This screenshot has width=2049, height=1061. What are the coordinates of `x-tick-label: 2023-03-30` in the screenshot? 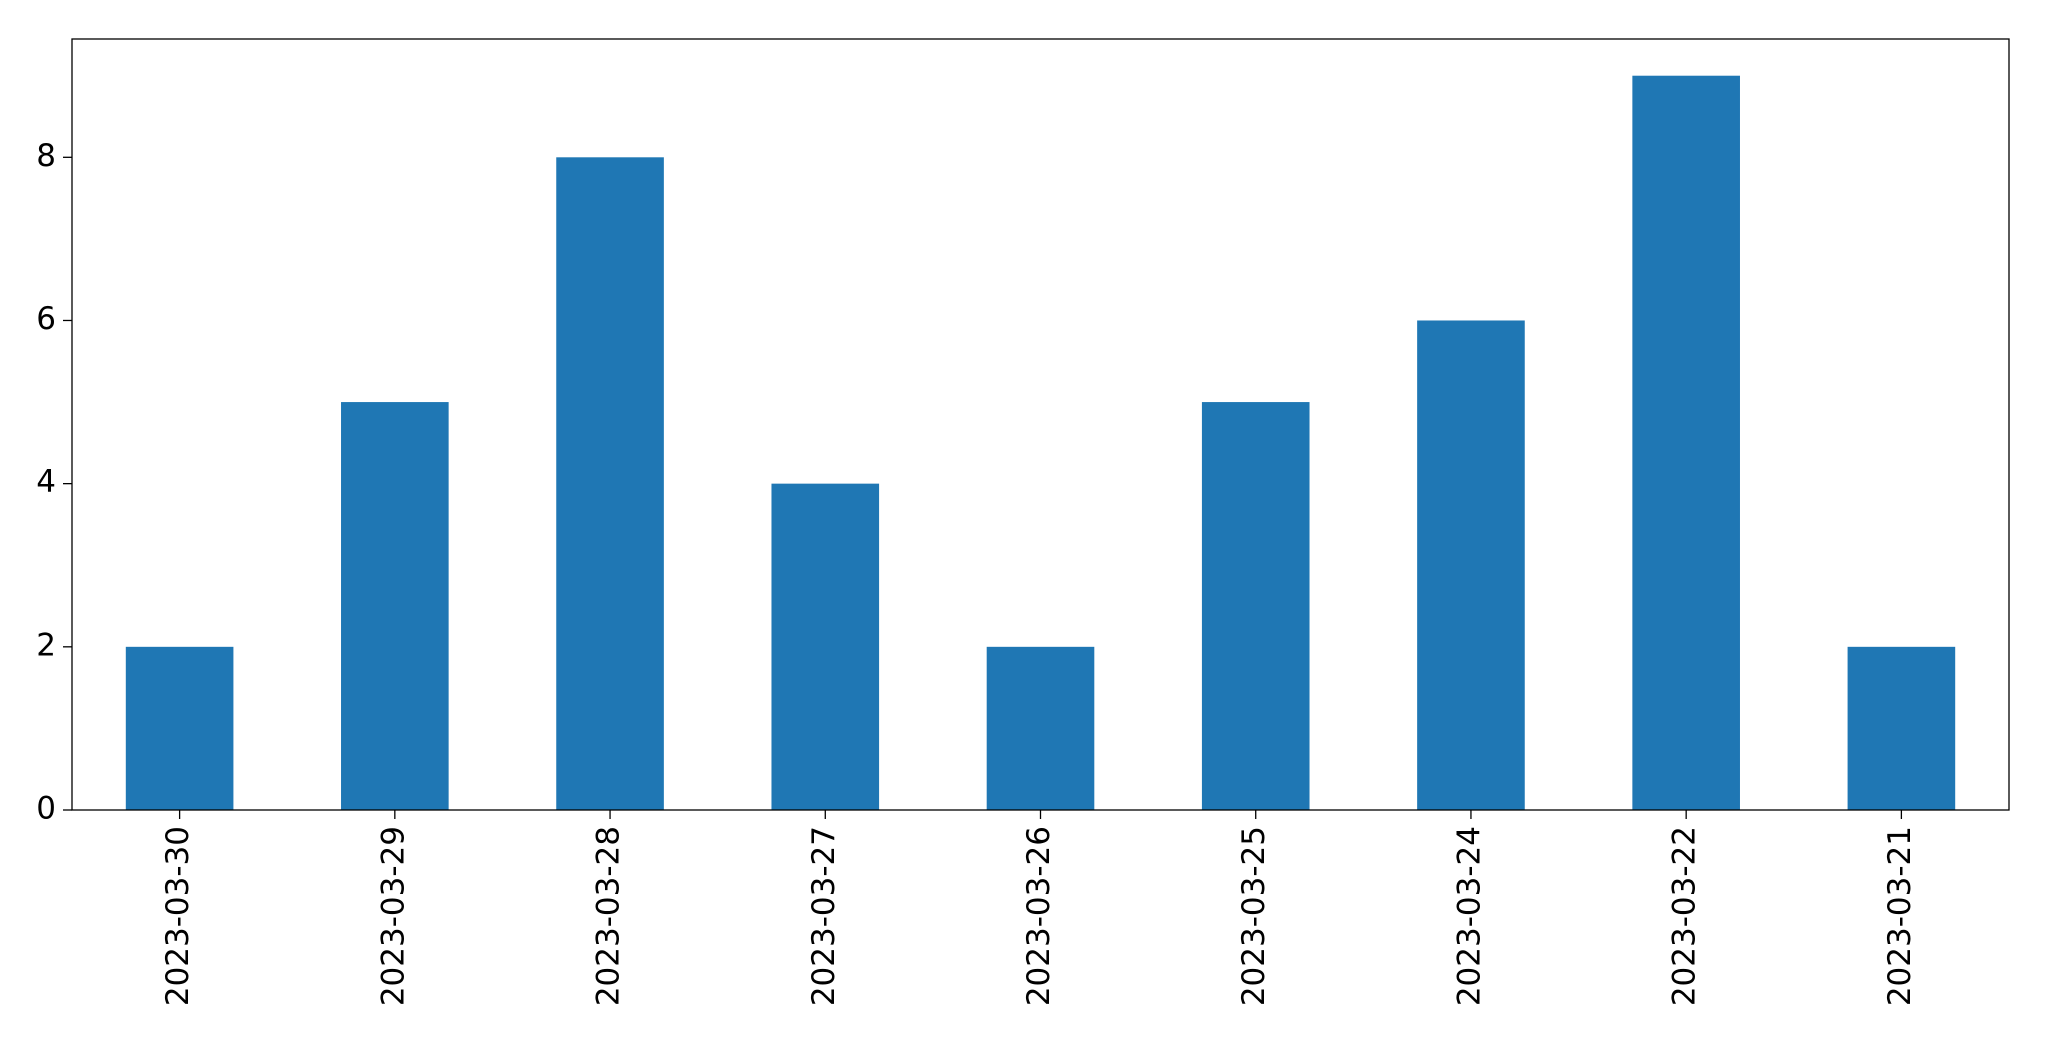 It's located at (178, 916).